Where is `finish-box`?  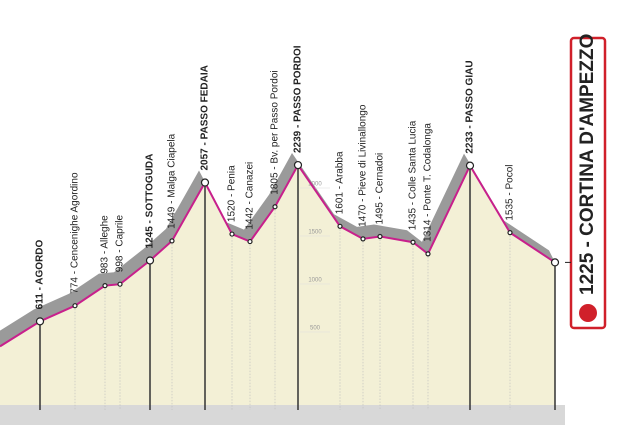 finish-box is located at coordinates (588, 183).